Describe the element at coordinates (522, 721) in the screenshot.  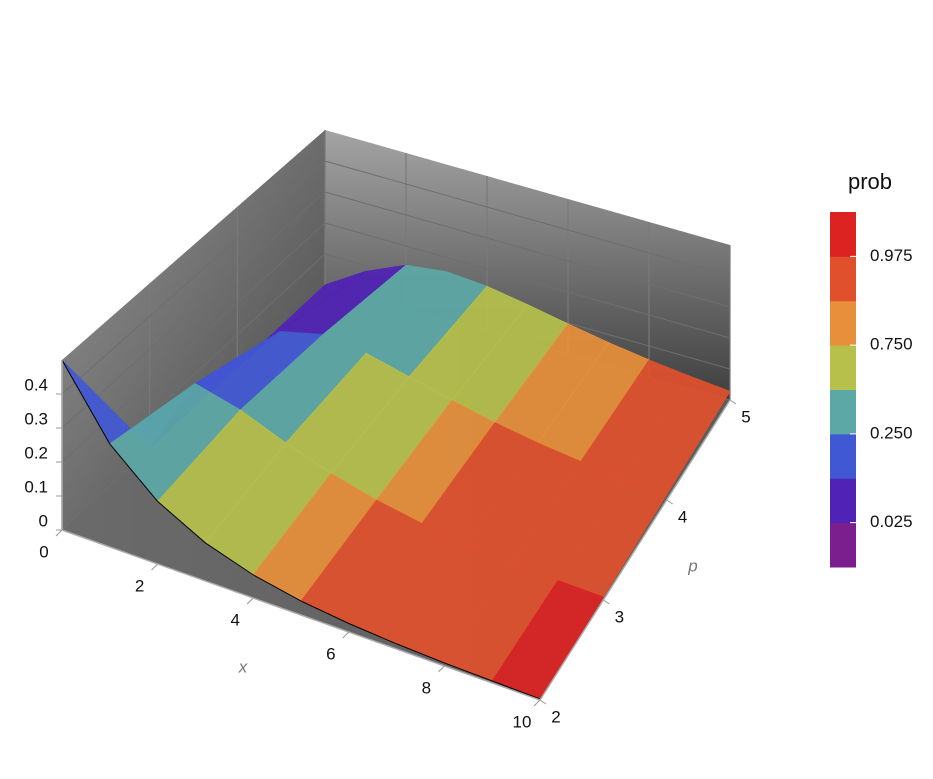
I see `x-tick-label: 10` at that location.